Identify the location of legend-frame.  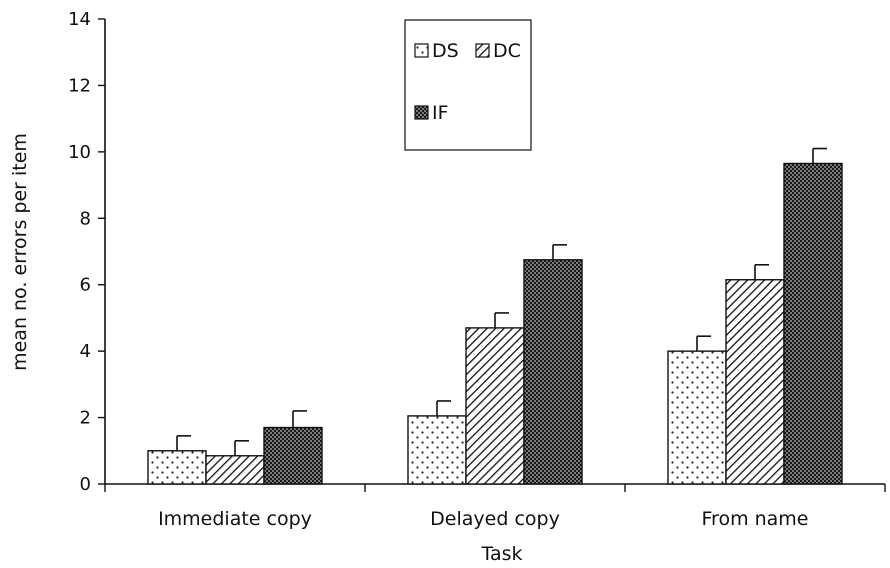
(468, 85).